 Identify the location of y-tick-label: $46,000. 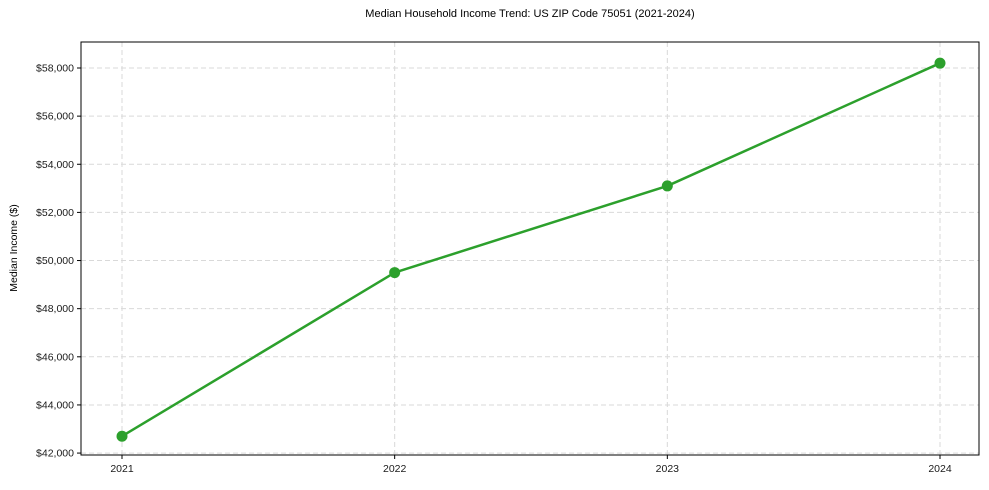
(55, 357).